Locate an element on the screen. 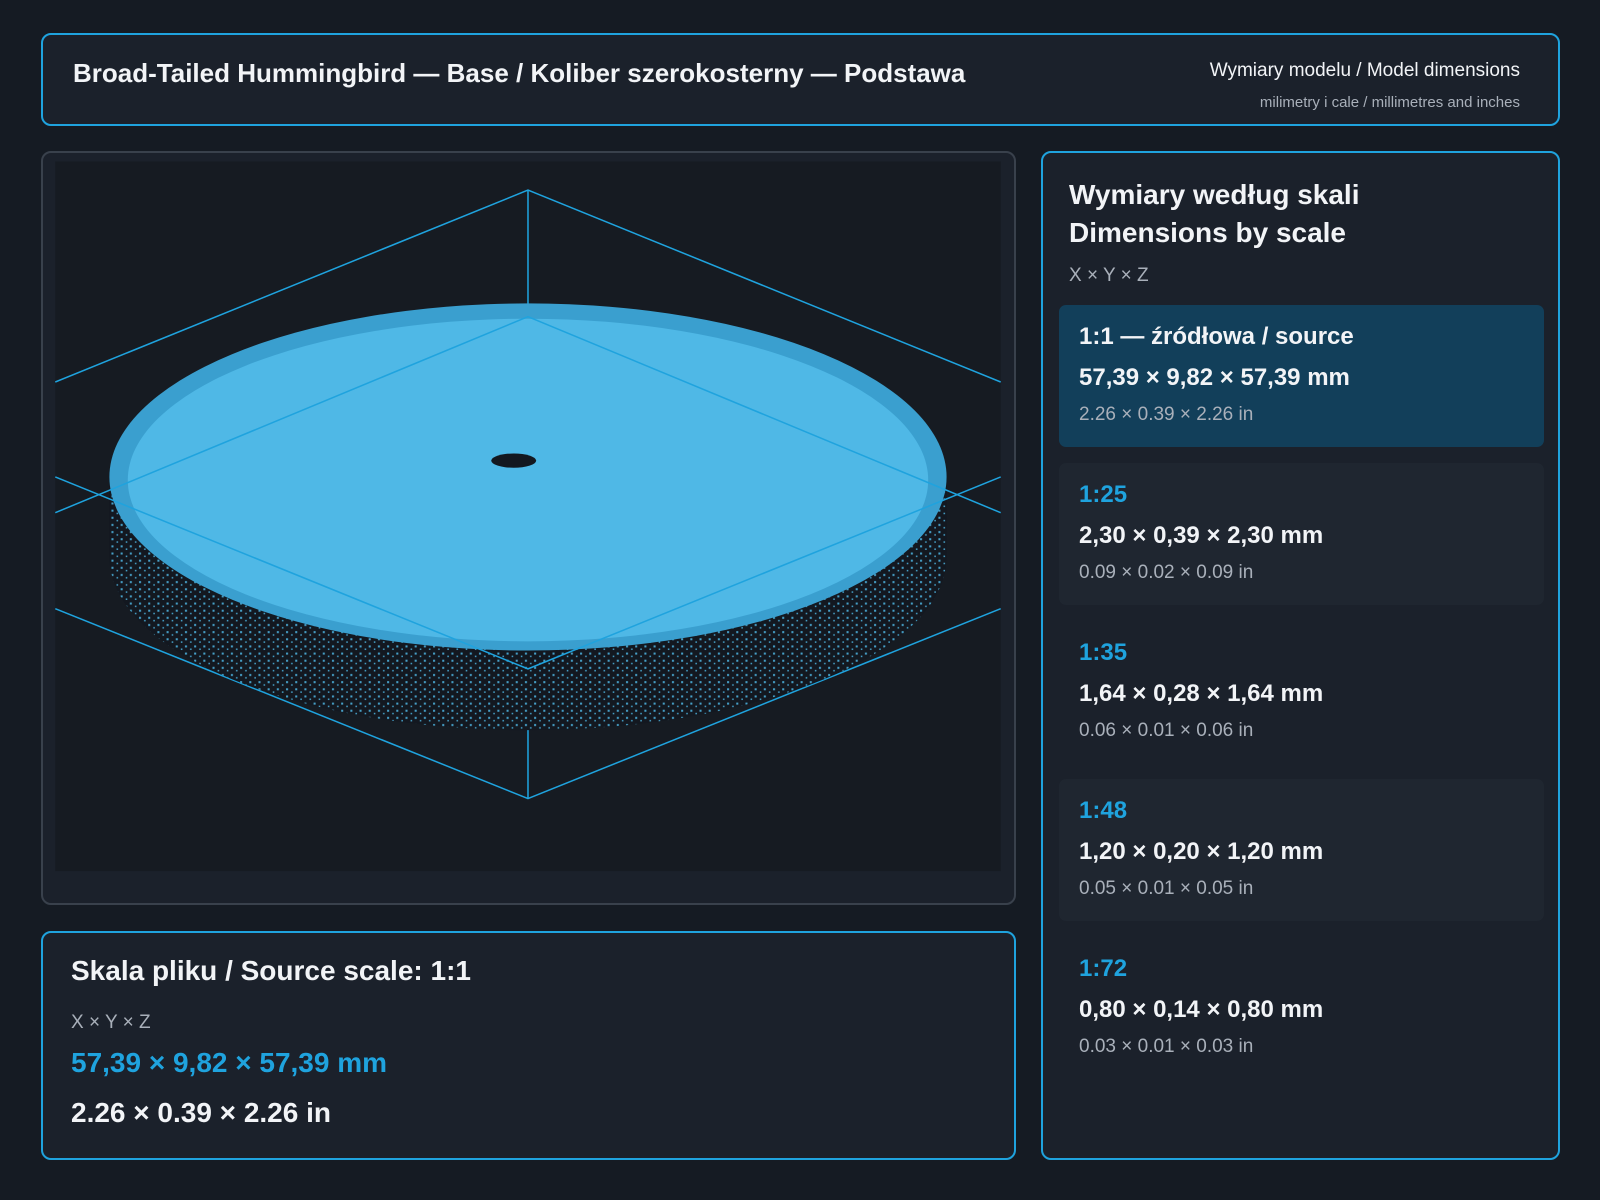  source-in: 2.26 × 0.39 × 2.26 in is located at coordinates (201, 1112).